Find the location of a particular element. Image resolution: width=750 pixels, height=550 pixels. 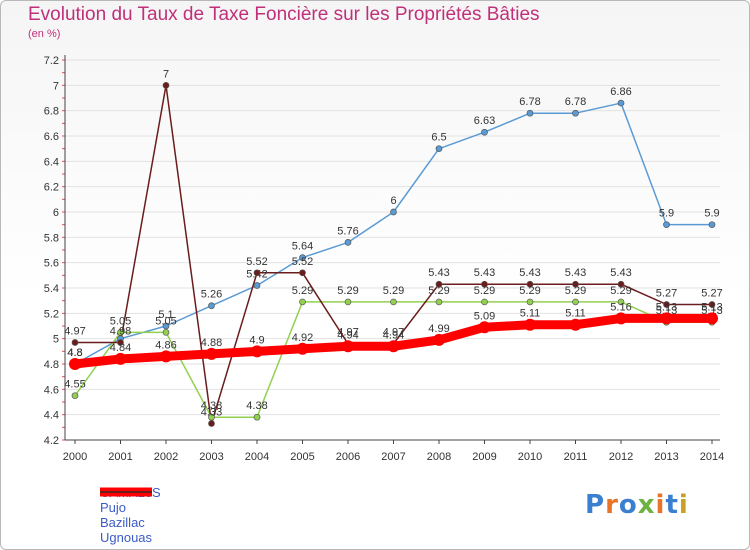

data-label: 6.63 is located at coordinates (484, 121).